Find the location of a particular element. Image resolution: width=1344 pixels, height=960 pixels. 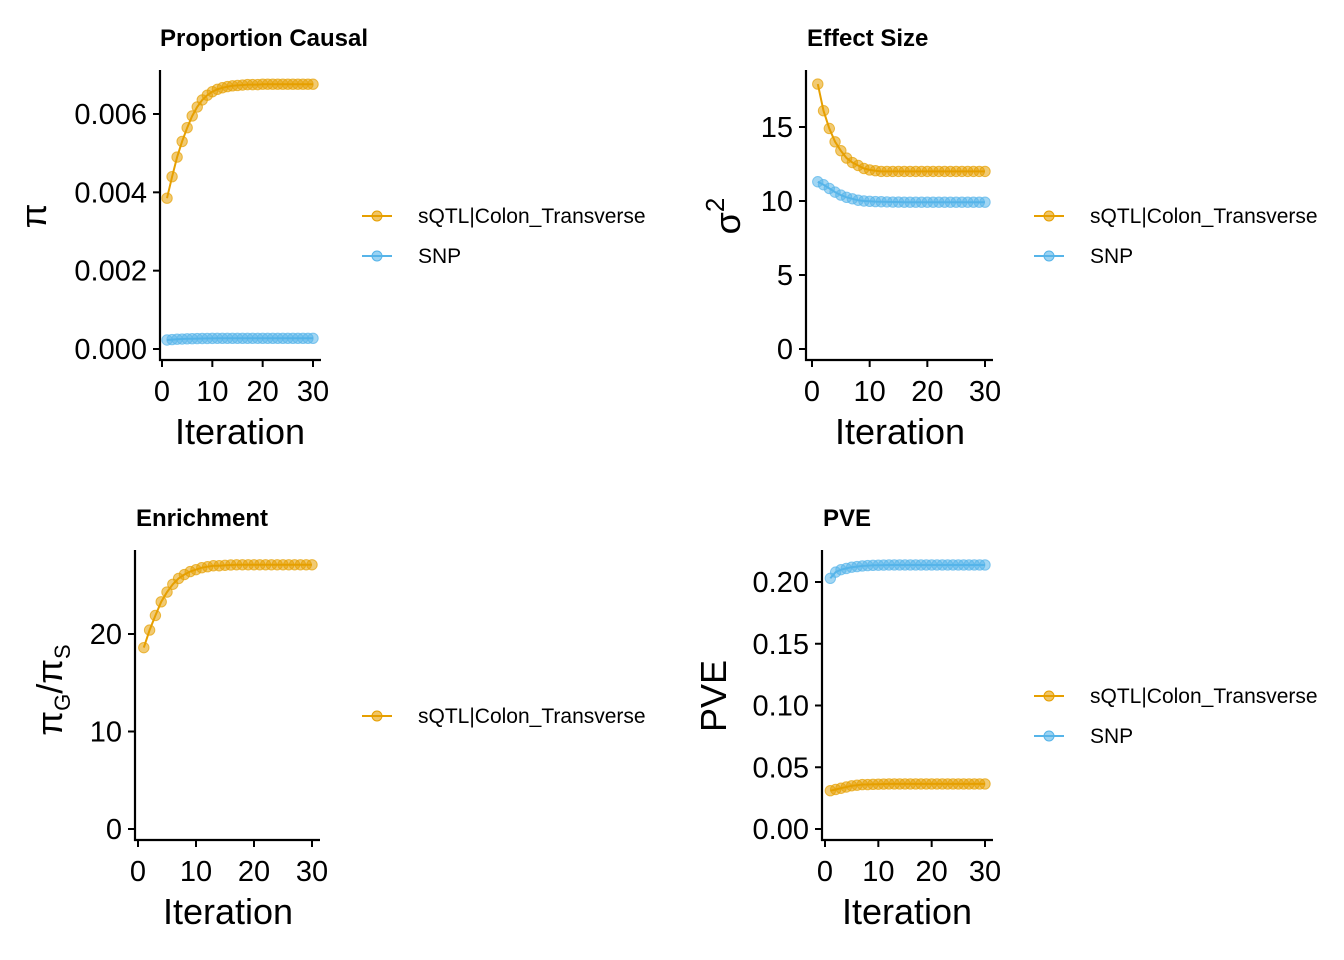

y-axis-label-symbol: σ is located at coordinates (727, 223).